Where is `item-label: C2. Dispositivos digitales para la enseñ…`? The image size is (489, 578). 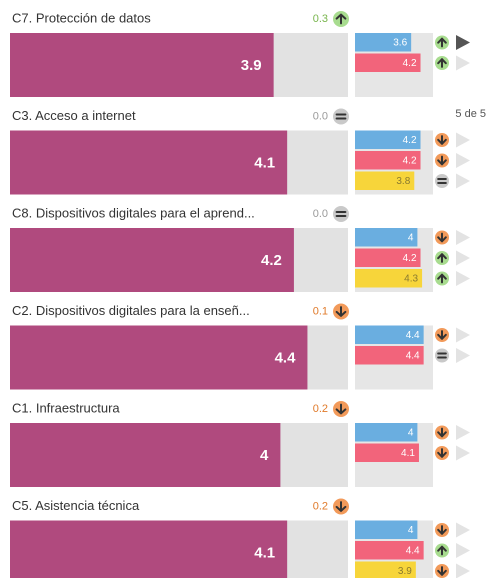 item-label: C2. Dispositivos digitales para la enseñ… is located at coordinates (131, 310).